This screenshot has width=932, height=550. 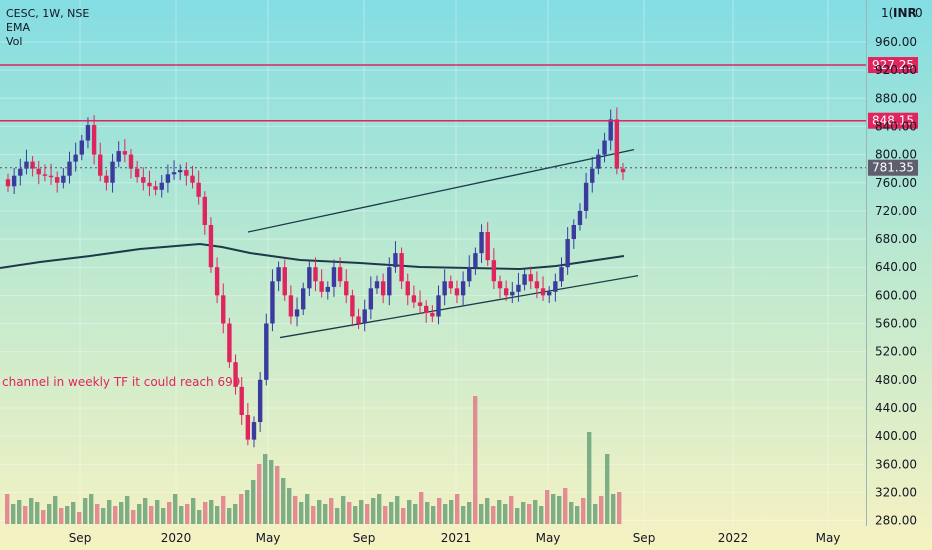 I want to click on channel-lines, so click(x=443, y=244).